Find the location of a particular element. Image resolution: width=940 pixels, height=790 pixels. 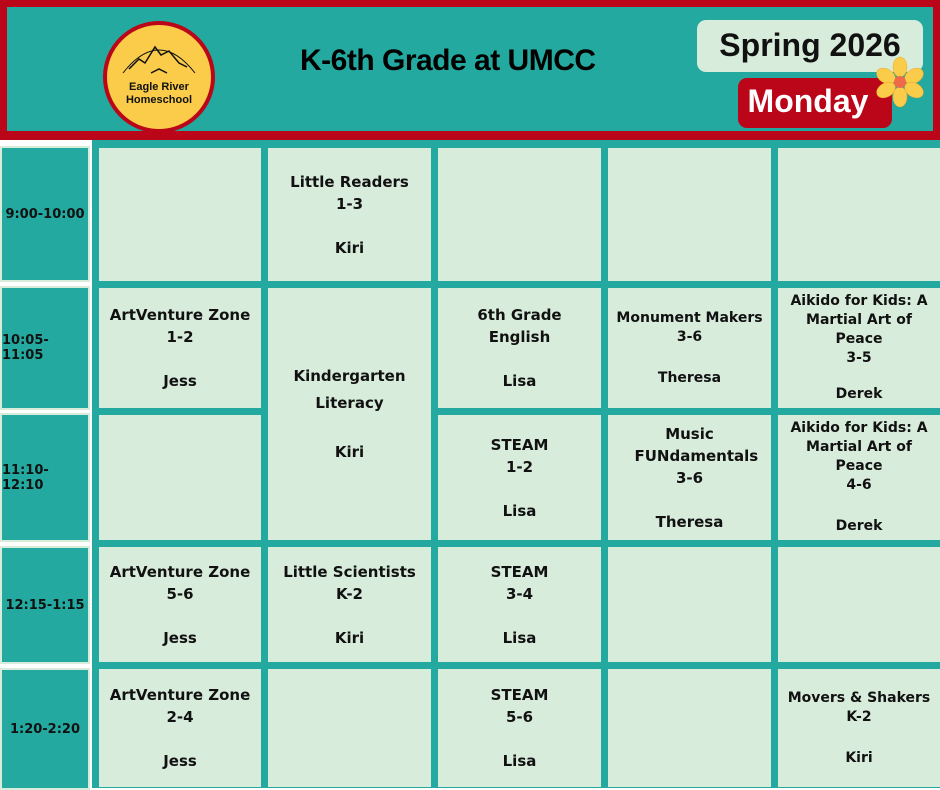

page-title: K-6th Grade at UMCC is located at coordinates (448, 60).